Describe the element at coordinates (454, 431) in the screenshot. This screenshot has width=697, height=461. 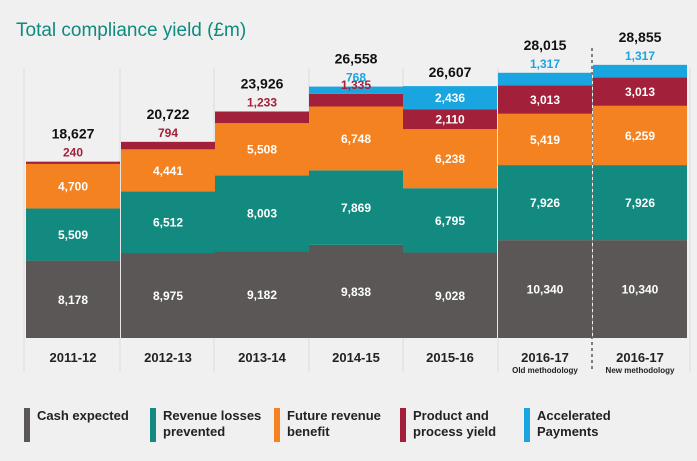
I see `legend-label: process yield` at that location.